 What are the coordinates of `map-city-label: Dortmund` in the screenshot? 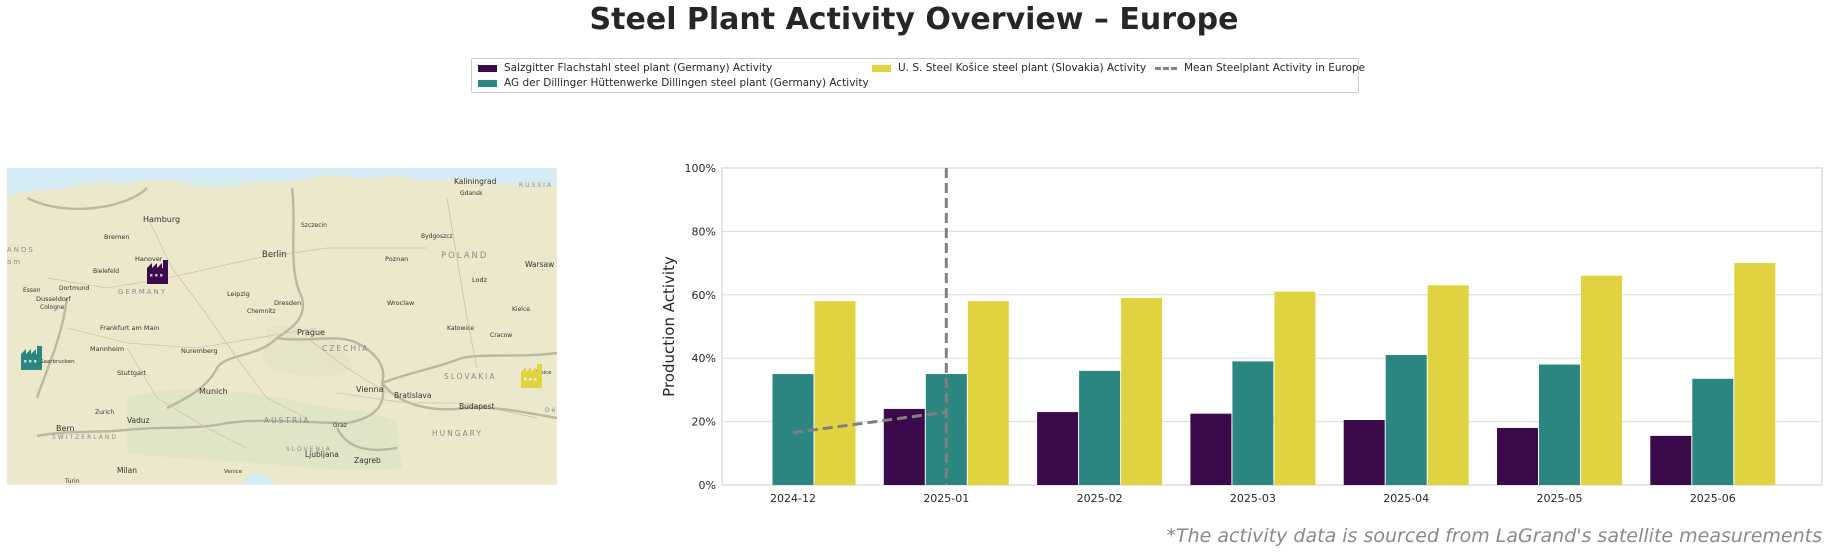 It's located at (74, 288).